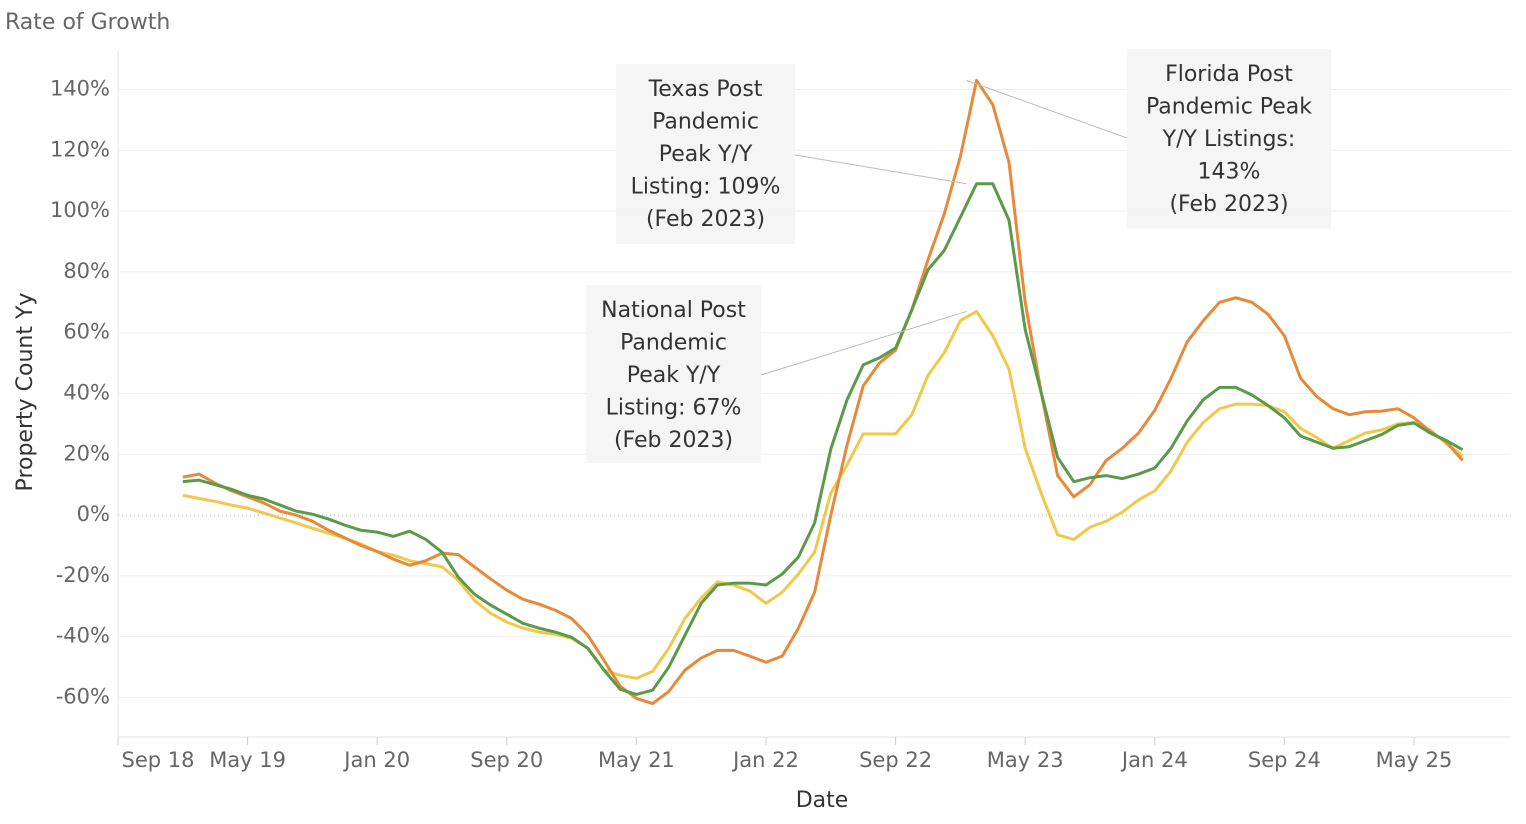 The image size is (1526, 824). I want to click on annotation-text: Y/Y Listings:, so click(1229, 139).